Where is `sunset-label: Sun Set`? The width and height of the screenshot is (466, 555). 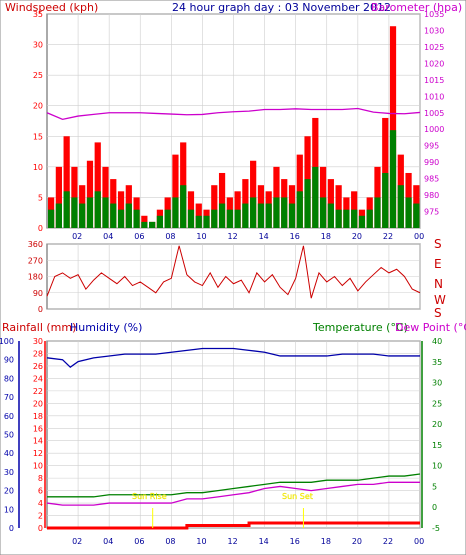
sunset-label: Sun Set is located at coordinates (297, 496).